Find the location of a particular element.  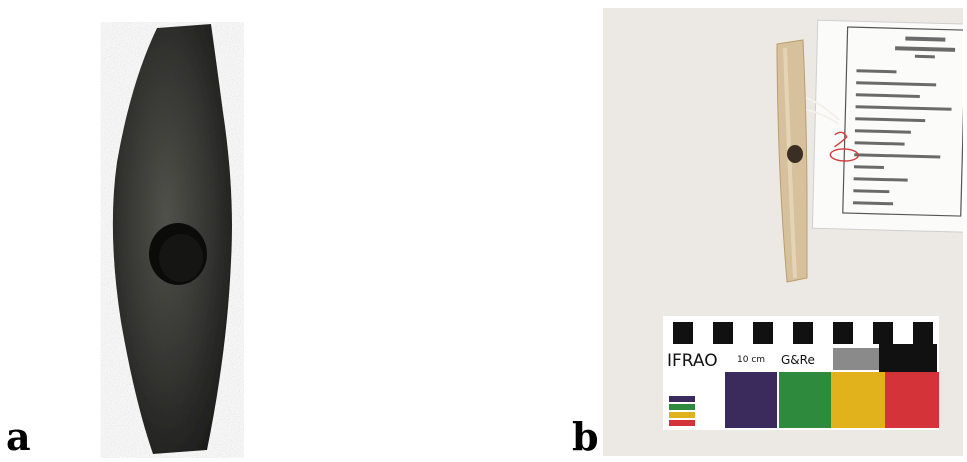

scale-company: G&Re is located at coordinates (798, 360).